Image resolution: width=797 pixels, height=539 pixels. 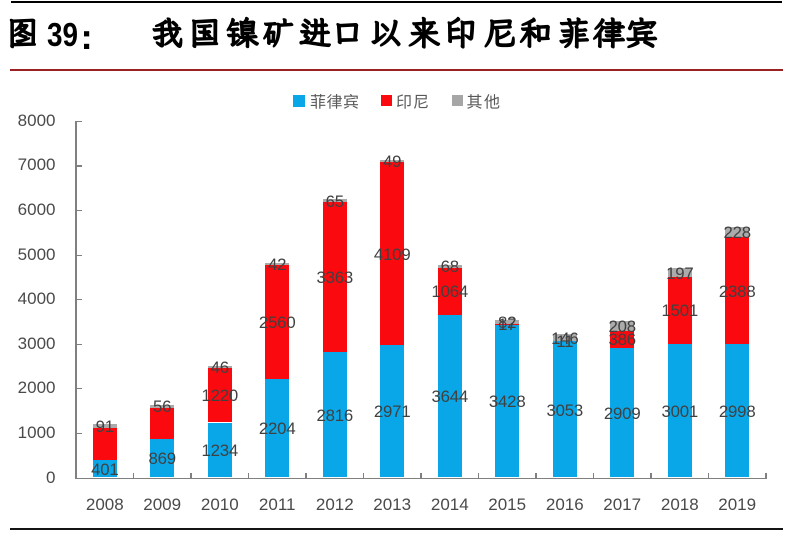 What do you see at coordinates (62, 34) in the screenshot?
I see `svg-text: 39` at bounding box center [62, 34].